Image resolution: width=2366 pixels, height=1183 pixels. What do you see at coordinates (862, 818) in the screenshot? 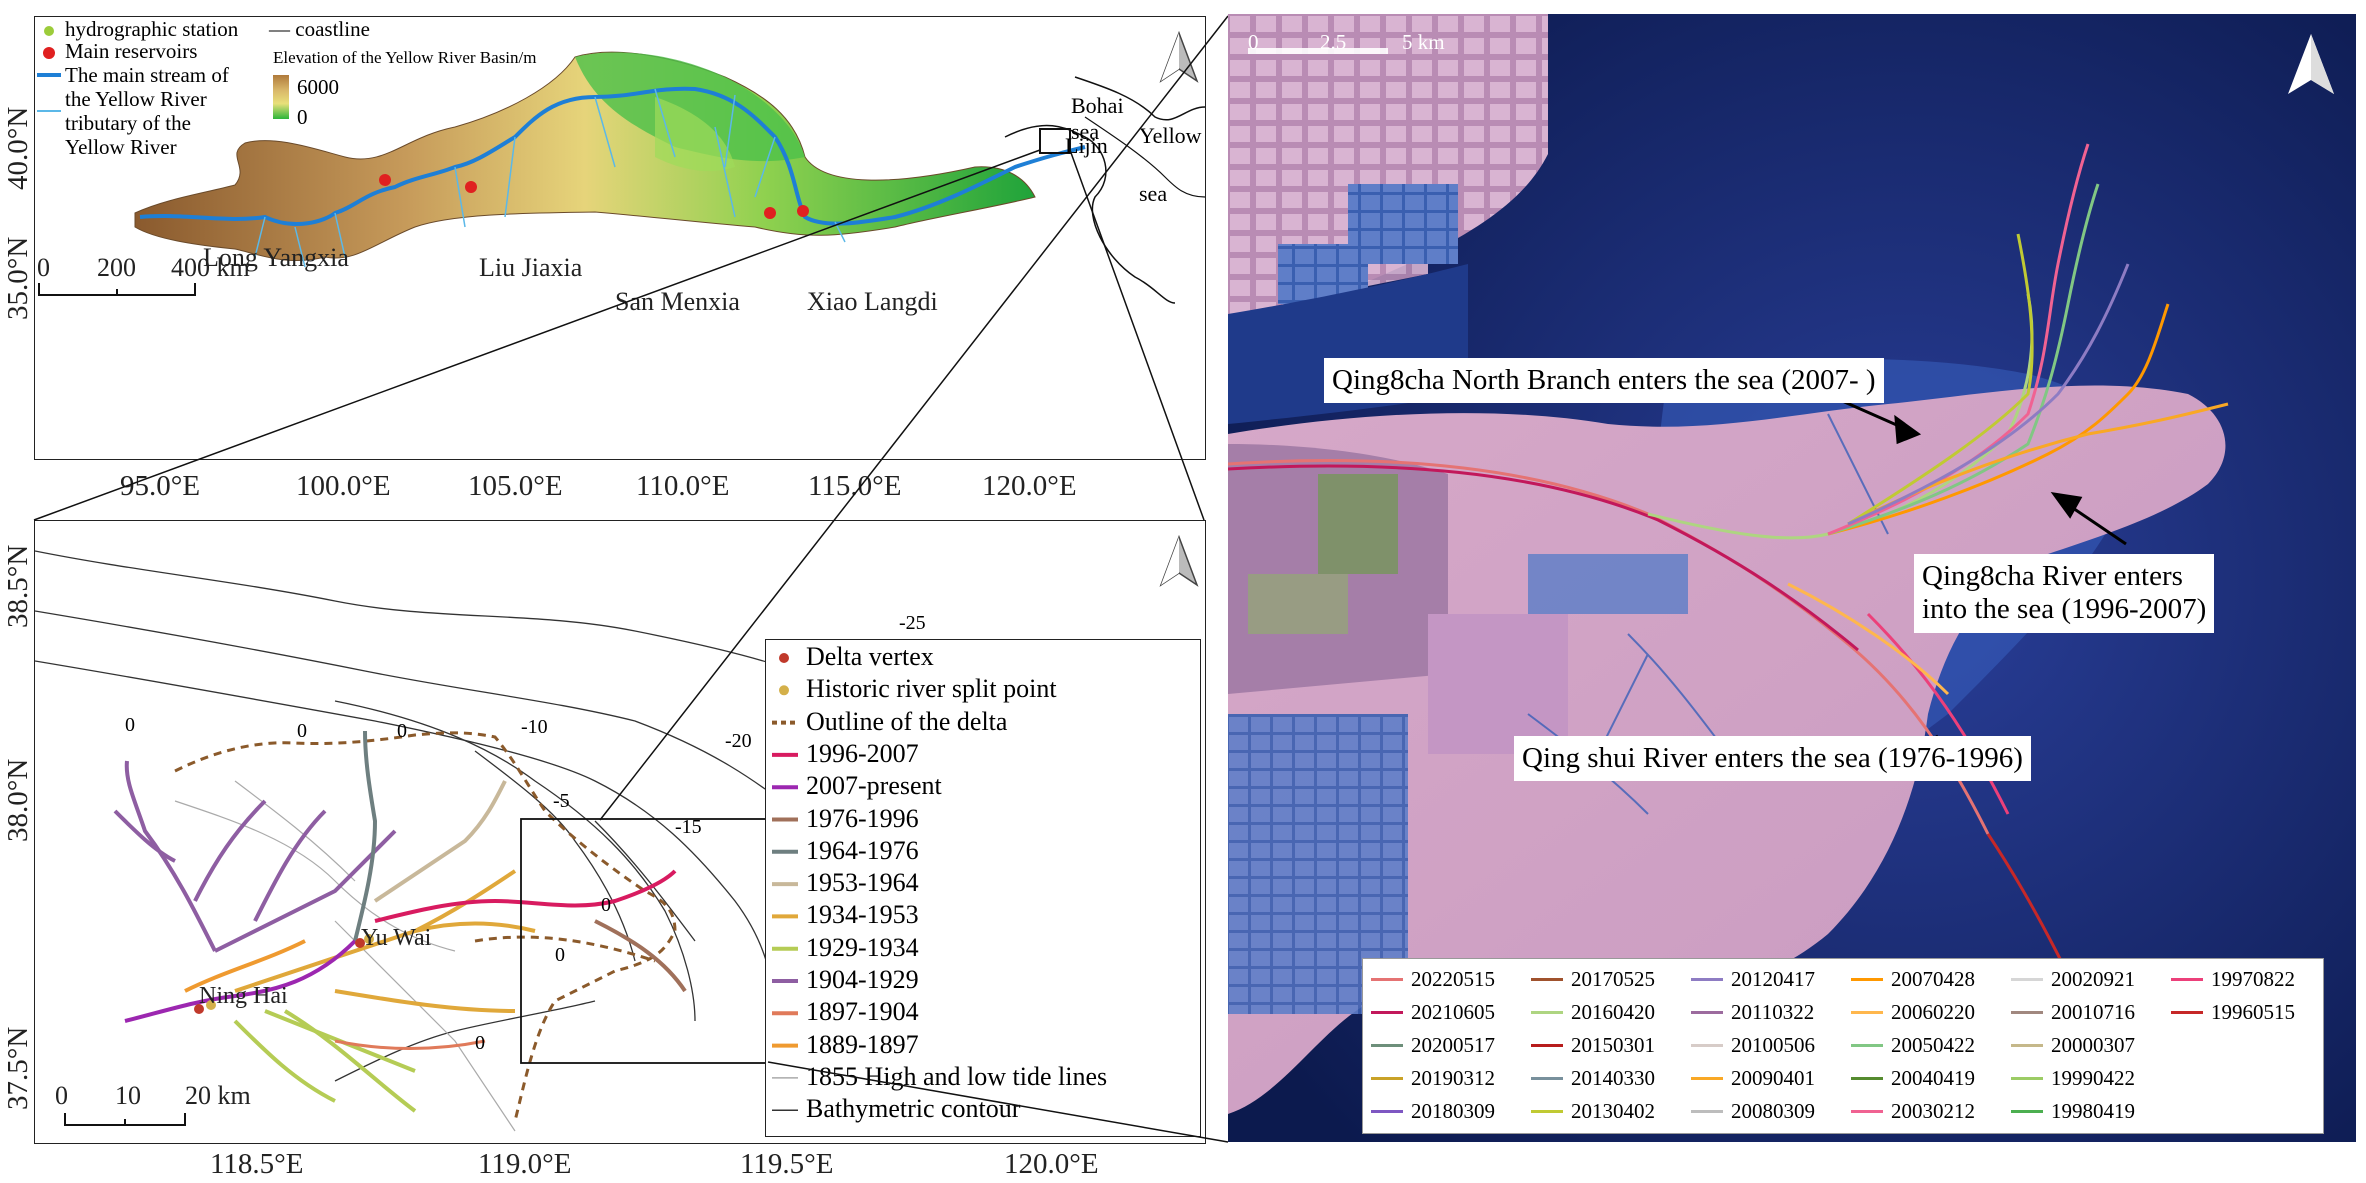
I see `delta-legend-label: 1976-1996` at bounding box center [862, 818].